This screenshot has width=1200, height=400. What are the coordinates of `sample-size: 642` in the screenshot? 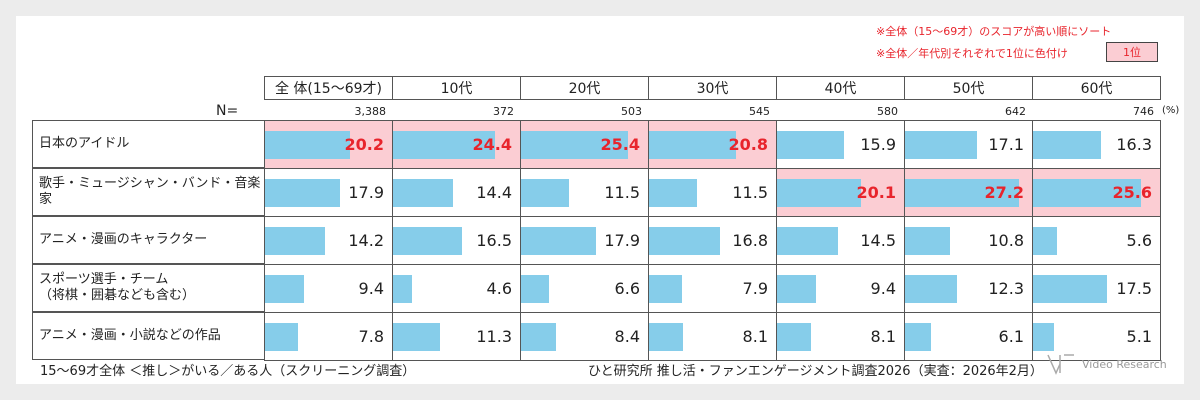 It's located at (1015, 111).